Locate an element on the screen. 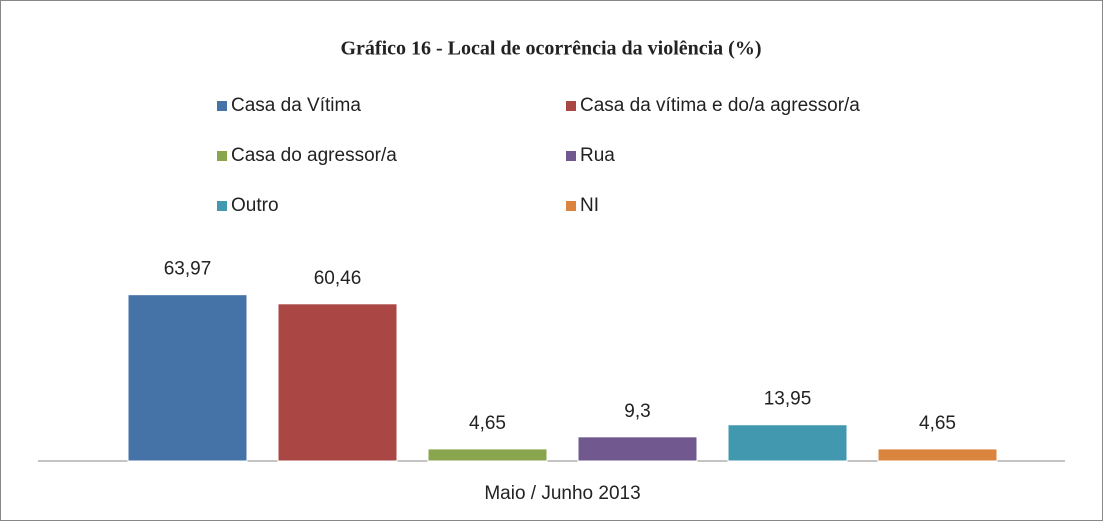  x-tick-label: Maio / Junho 2013 is located at coordinates (562, 493).